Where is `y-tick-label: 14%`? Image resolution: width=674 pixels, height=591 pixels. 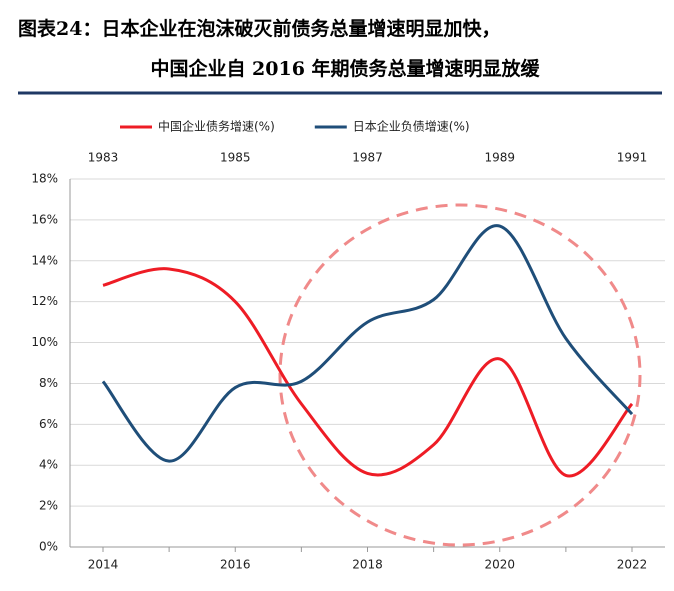
y-tick-label: 14% is located at coordinates (44, 260).